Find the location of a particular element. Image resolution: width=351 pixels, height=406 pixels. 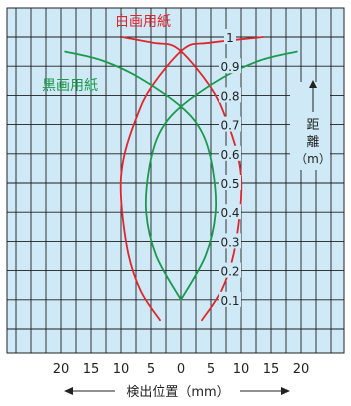

y-tick-label: 0.3 is located at coordinates (229, 242).